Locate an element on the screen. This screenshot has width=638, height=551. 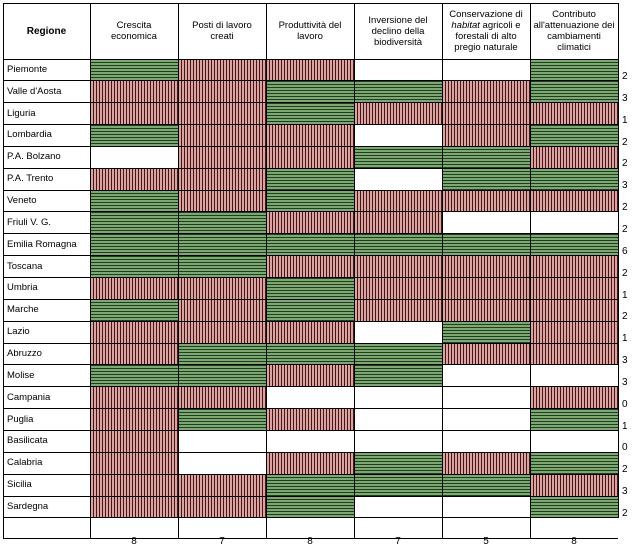
region-label: Sardegna is located at coordinates (28, 506).